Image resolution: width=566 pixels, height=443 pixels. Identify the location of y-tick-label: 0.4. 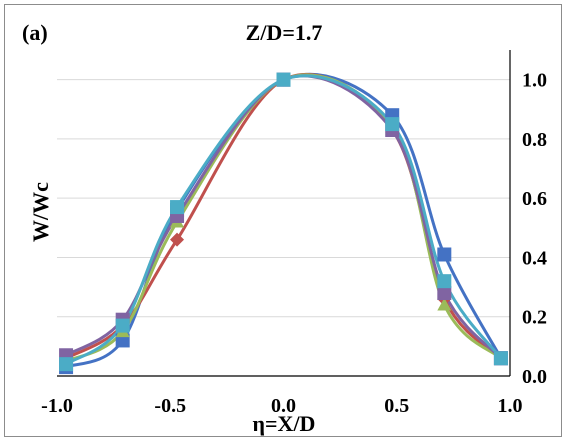
(534, 258).